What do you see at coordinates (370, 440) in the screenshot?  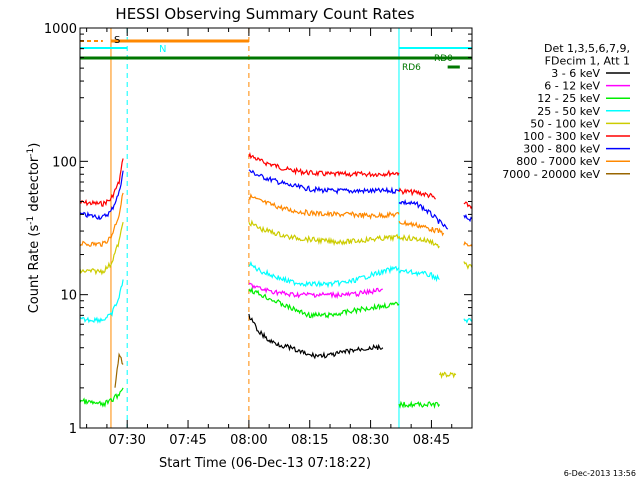 I see `x-tick-label: 08:30` at bounding box center [370, 440].